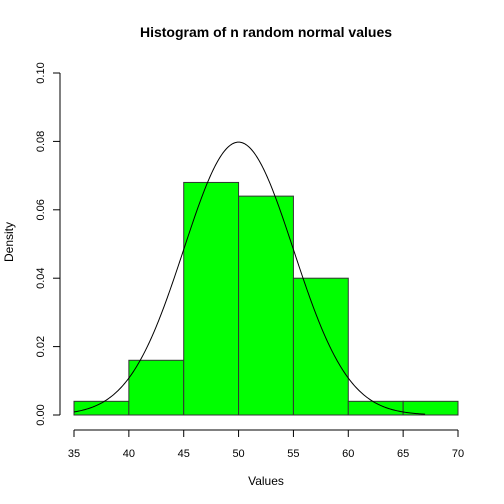 The height and width of the screenshot is (504, 504). What do you see at coordinates (41, 209) in the screenshot?
I see `y-tick-label-3: 0.06` at bounding box center [41, 209].